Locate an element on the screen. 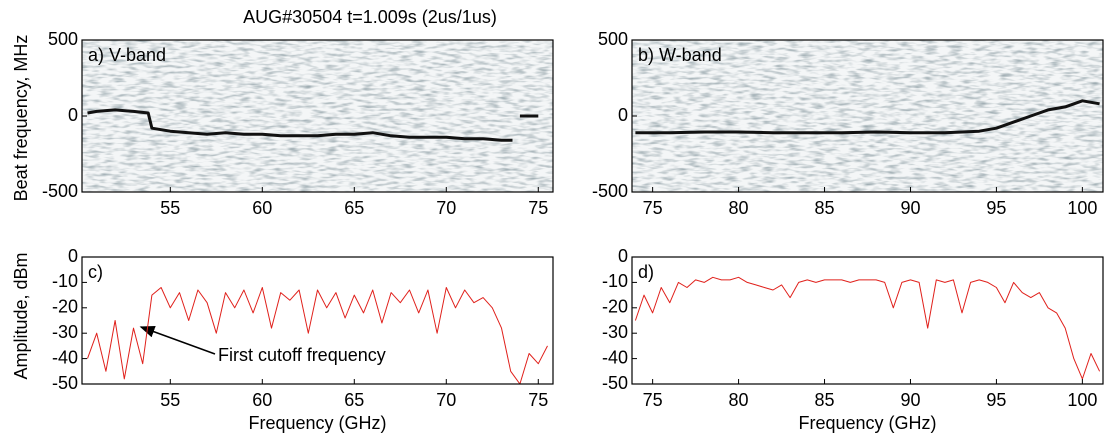 Image resolution: width=1115 pixels, height=442 pixels. panel-label: d) is located at coordinates (646, 272).